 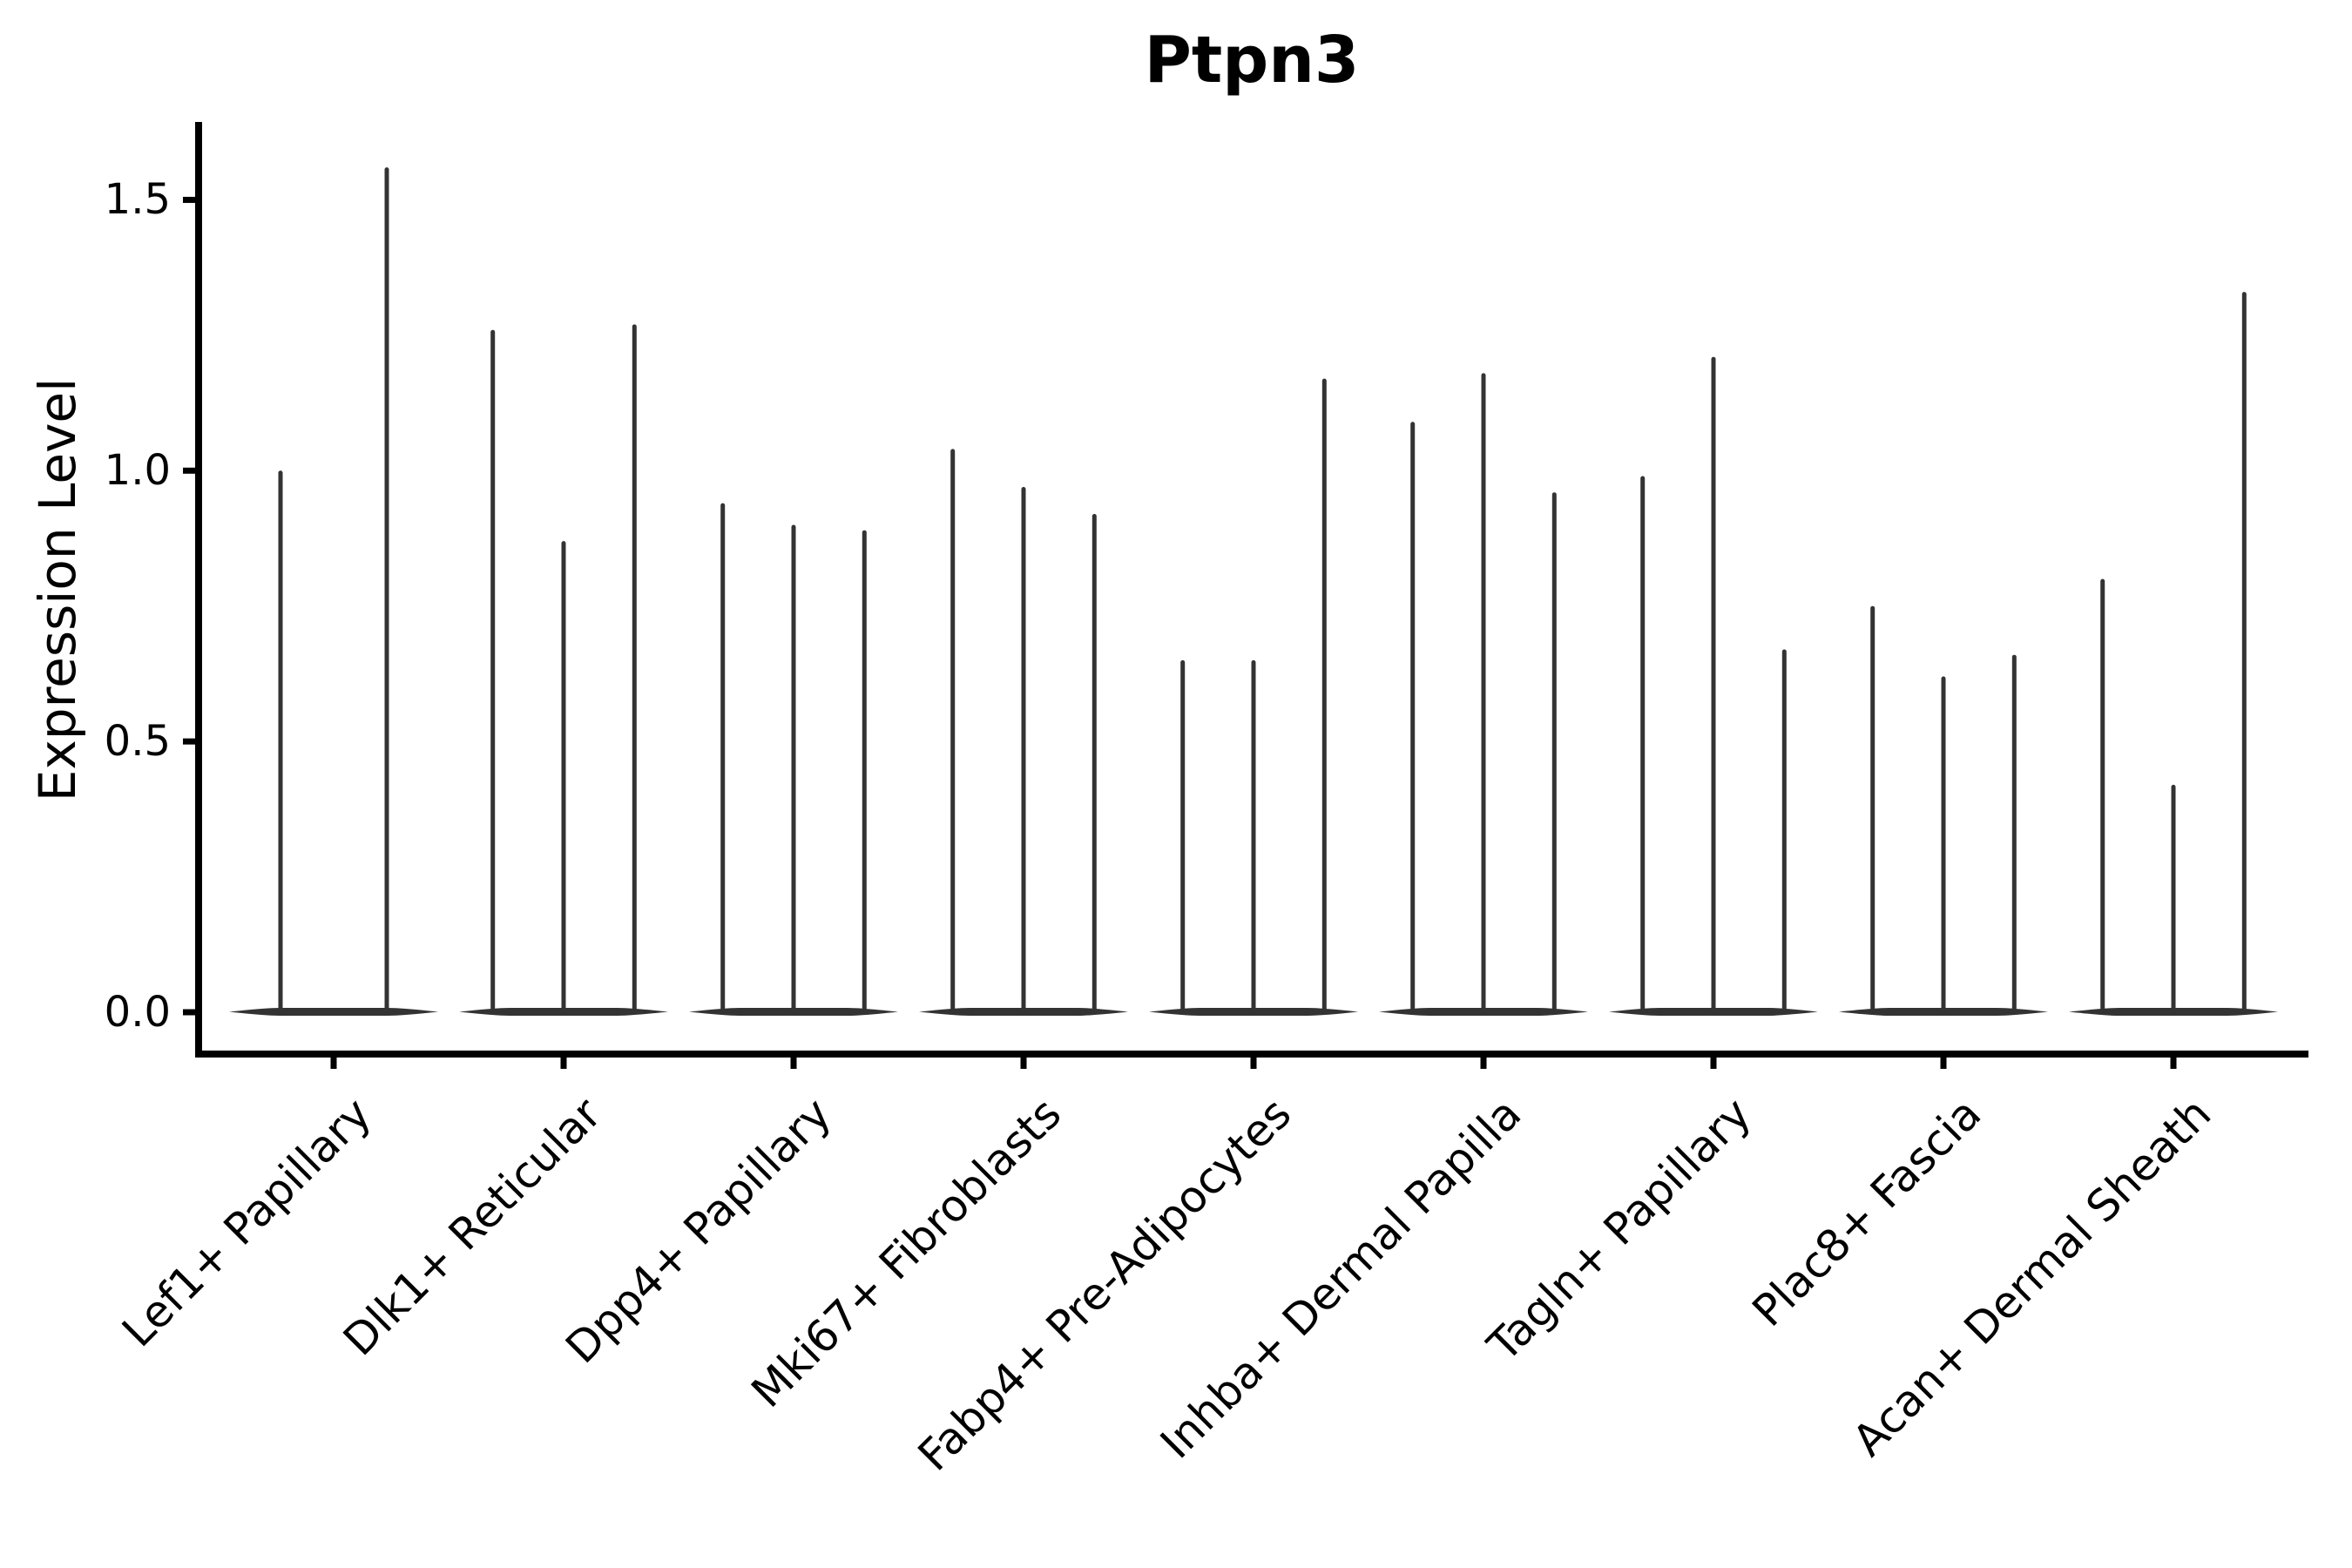 I want to click on chart-title: Ptpn3, so click(x=1252, y=61).